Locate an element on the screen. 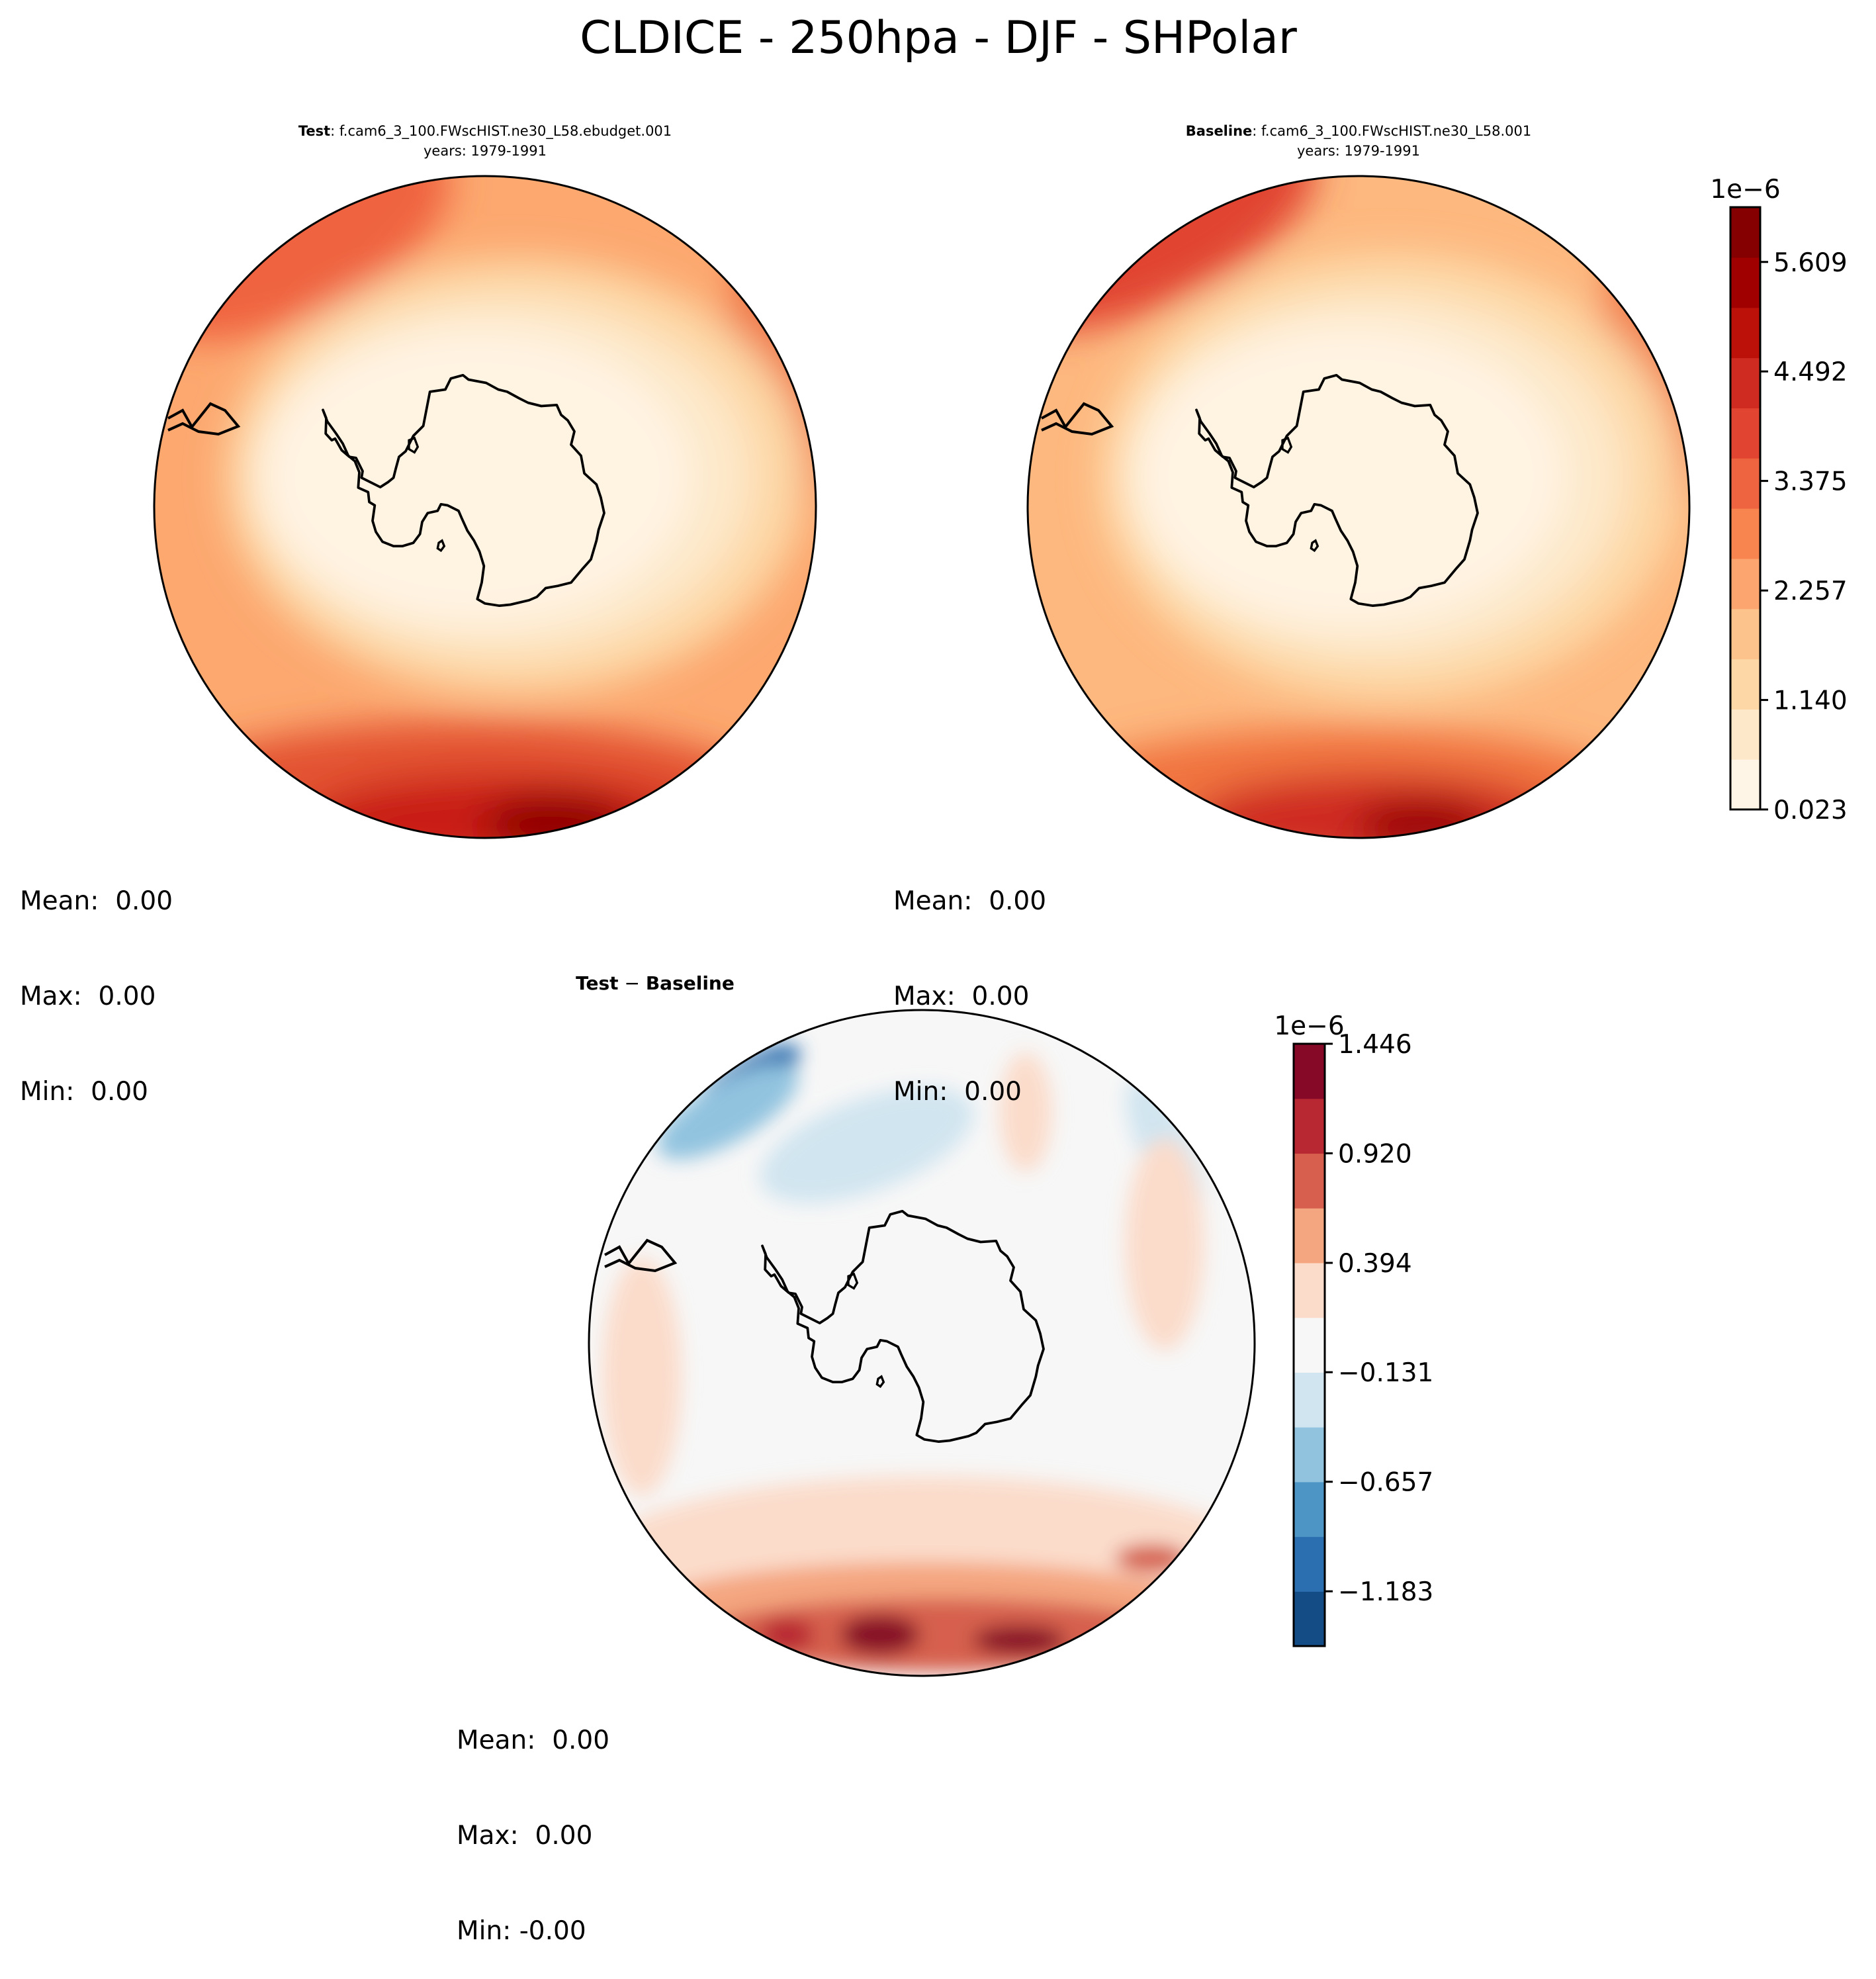  colorbar-tick-label: 2.257 is located at coordinates (1811, 591).